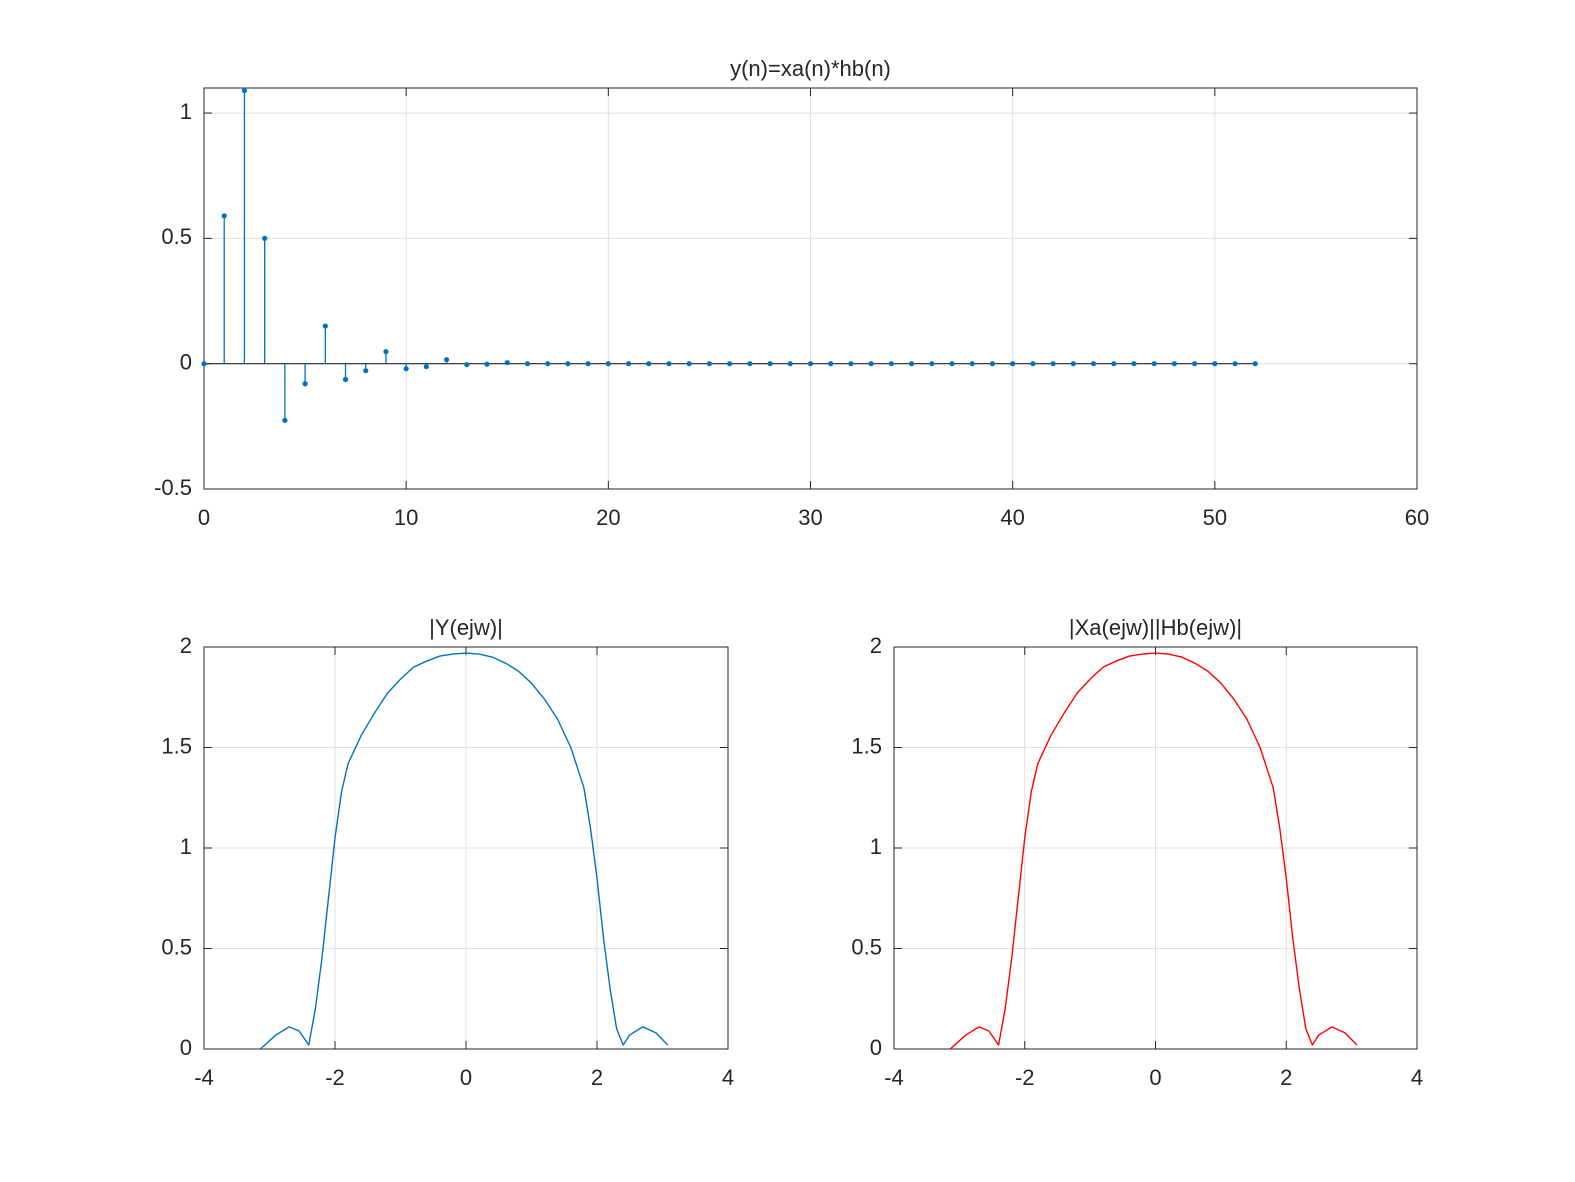 The width and height of the screenshot is (1575, 1182). What do you see at coordinates (406, 517) in the screenshot?
I see `x-tick-label: 10` at bounding box center [406, 517].